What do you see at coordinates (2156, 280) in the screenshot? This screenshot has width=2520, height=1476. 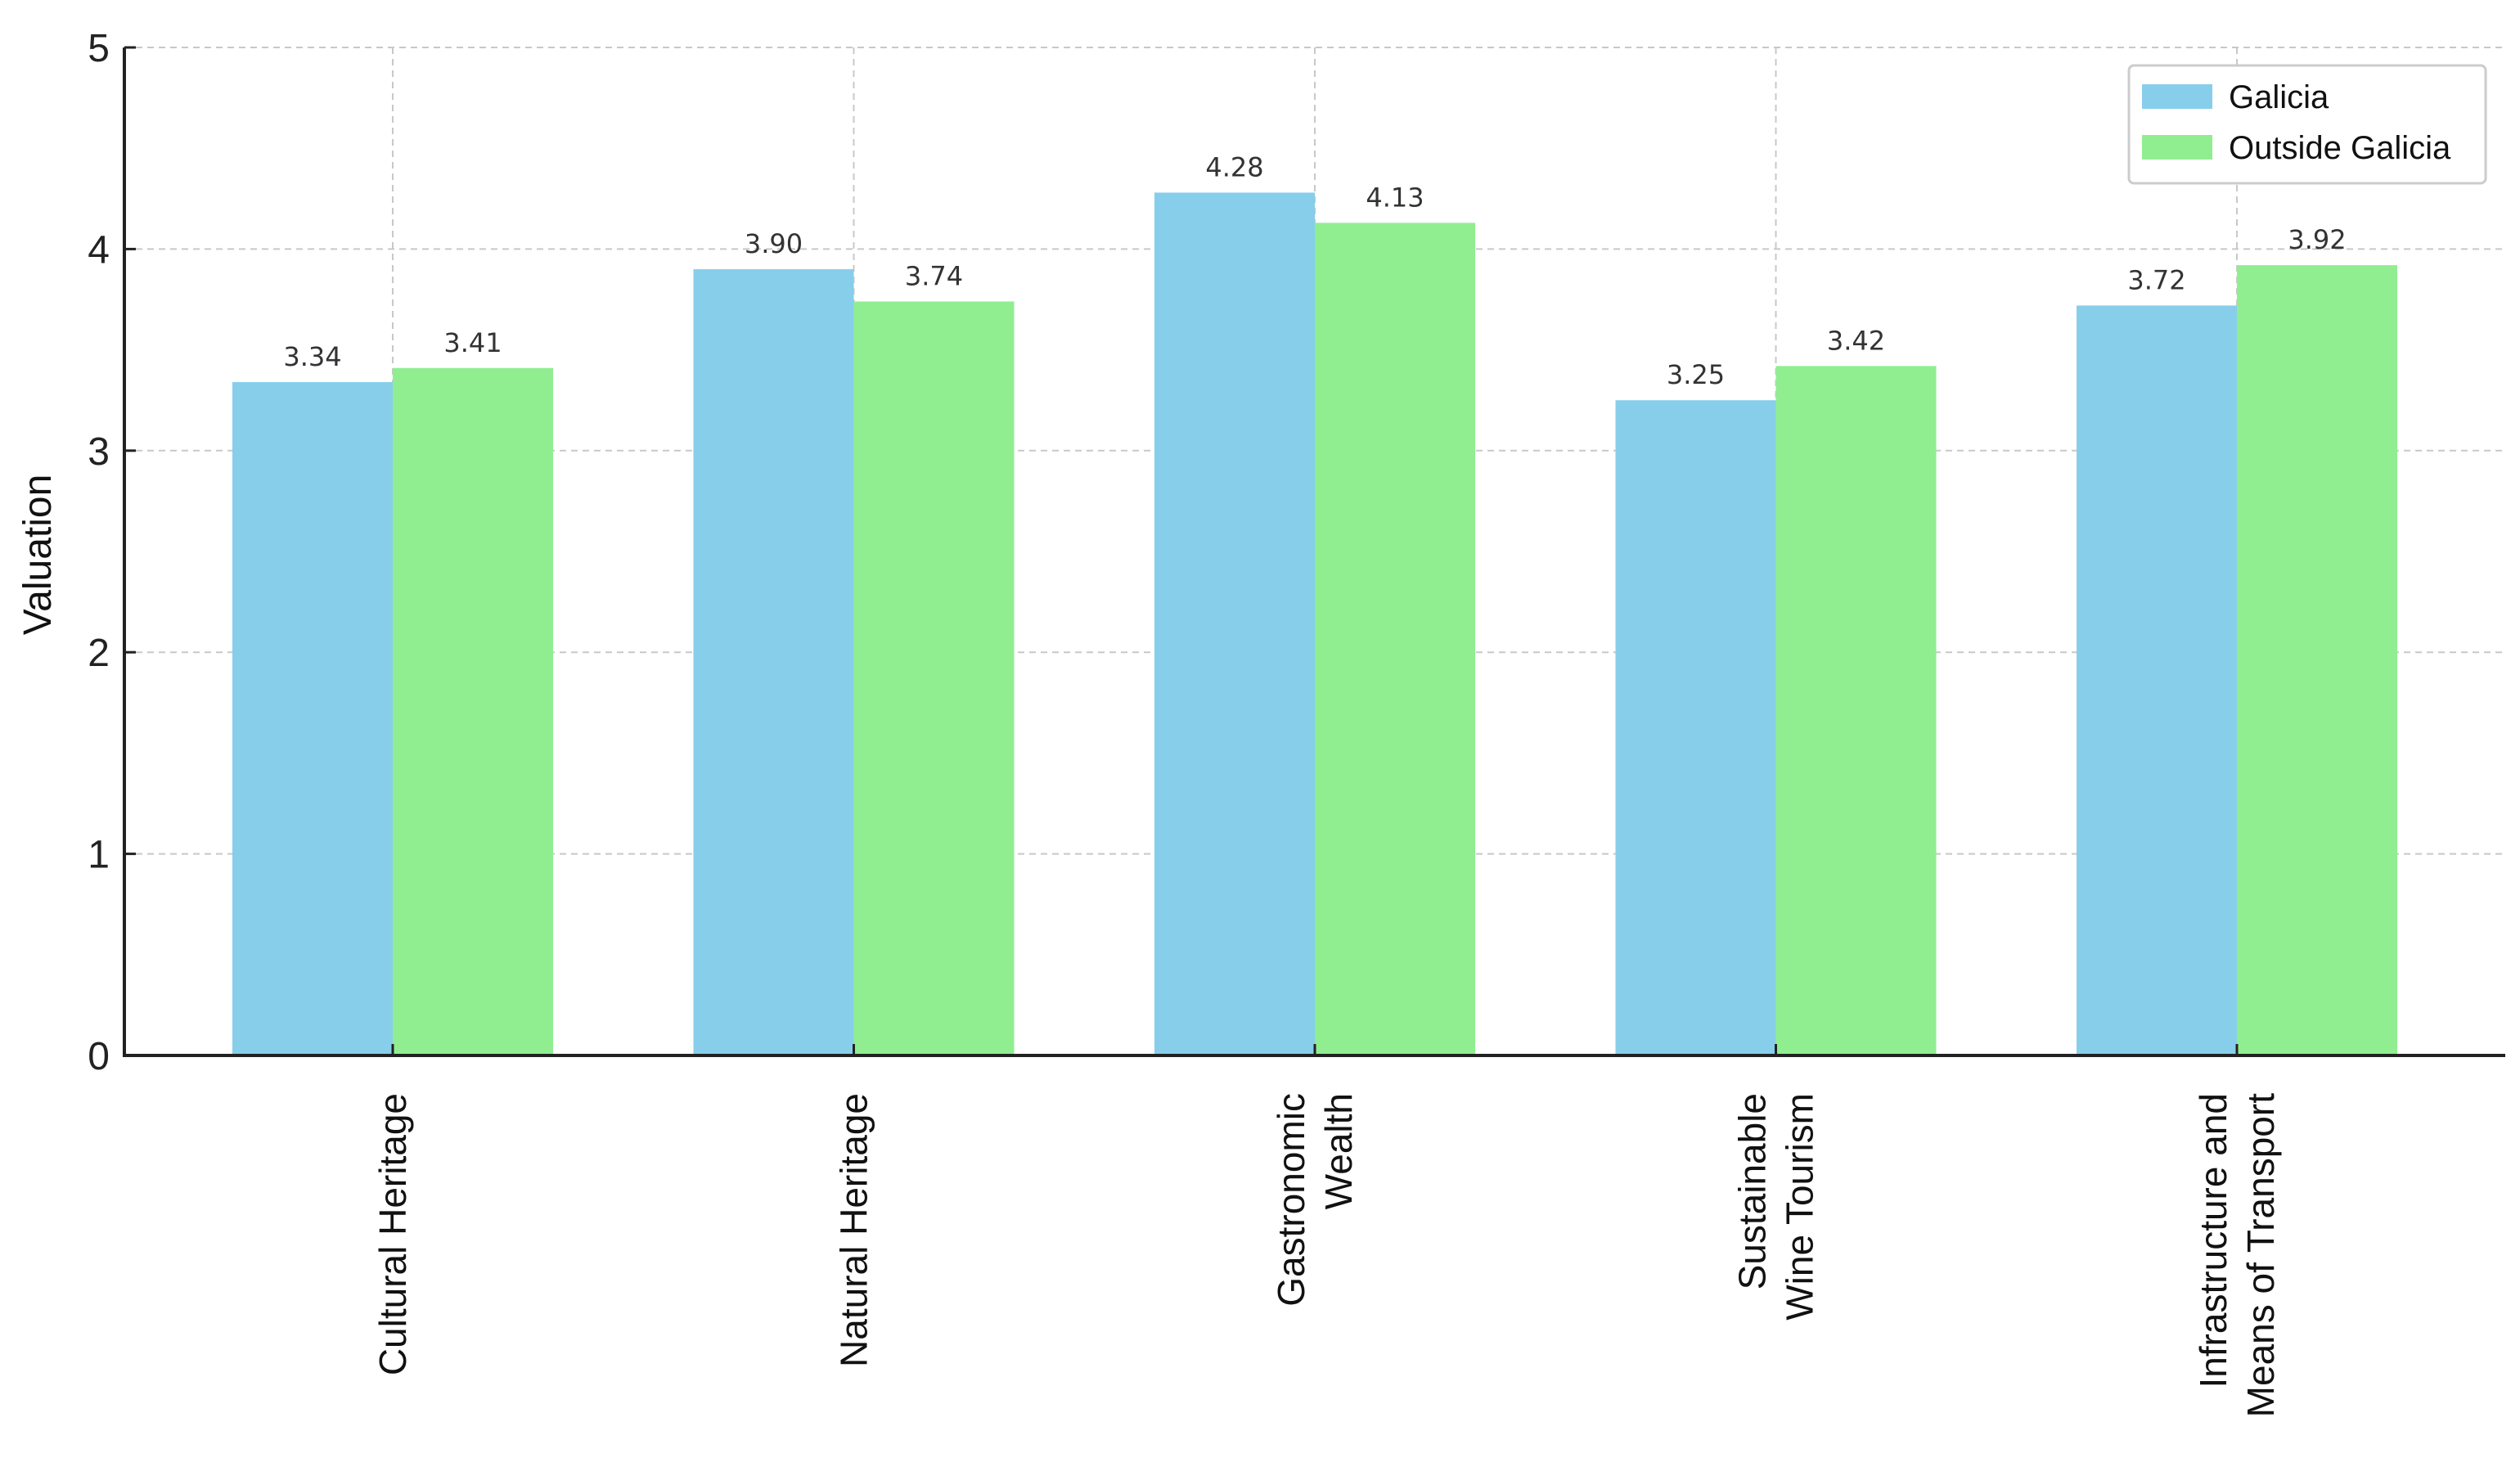 I see `bar-value-label: 3.72` at bounding box center [2156, 280].